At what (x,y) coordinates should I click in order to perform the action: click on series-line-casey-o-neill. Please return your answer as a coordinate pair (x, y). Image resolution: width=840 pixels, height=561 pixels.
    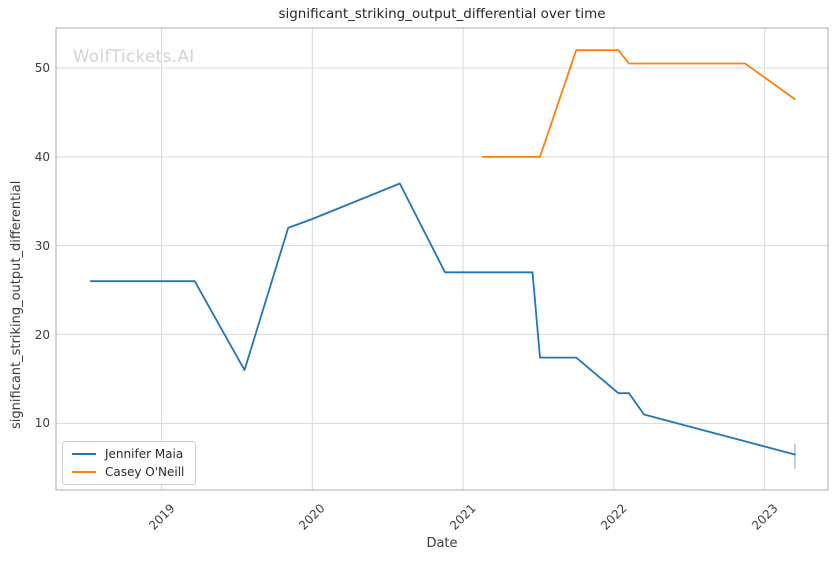
    Looking at the image, I should click on (638, 103).